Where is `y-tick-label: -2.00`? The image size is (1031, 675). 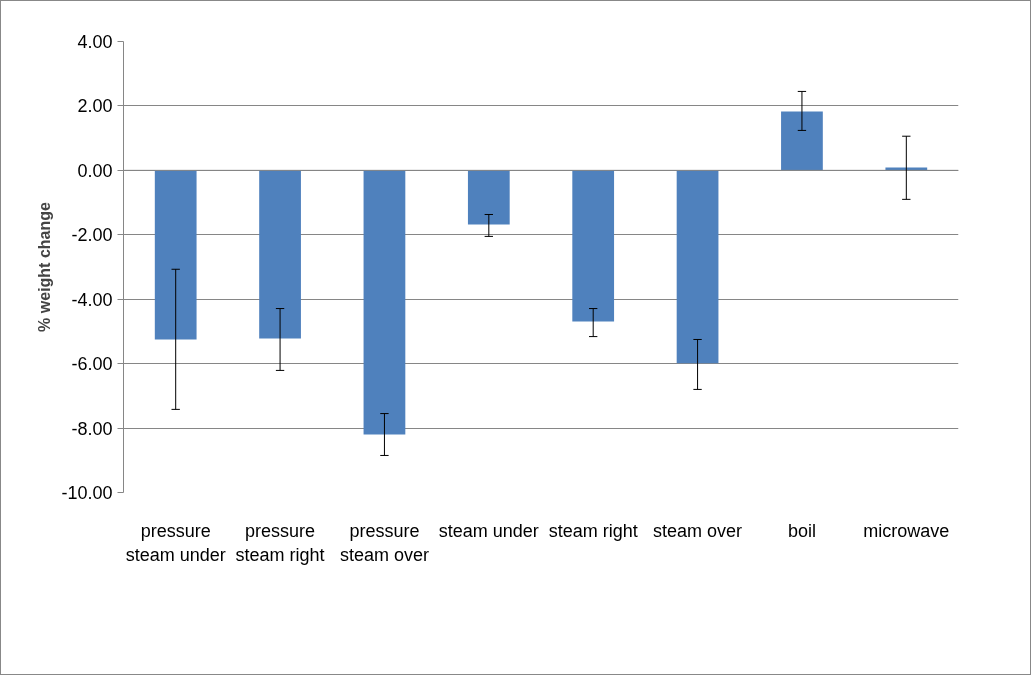
y-tick-label: -2.00 is located at coordinates (92, 235).